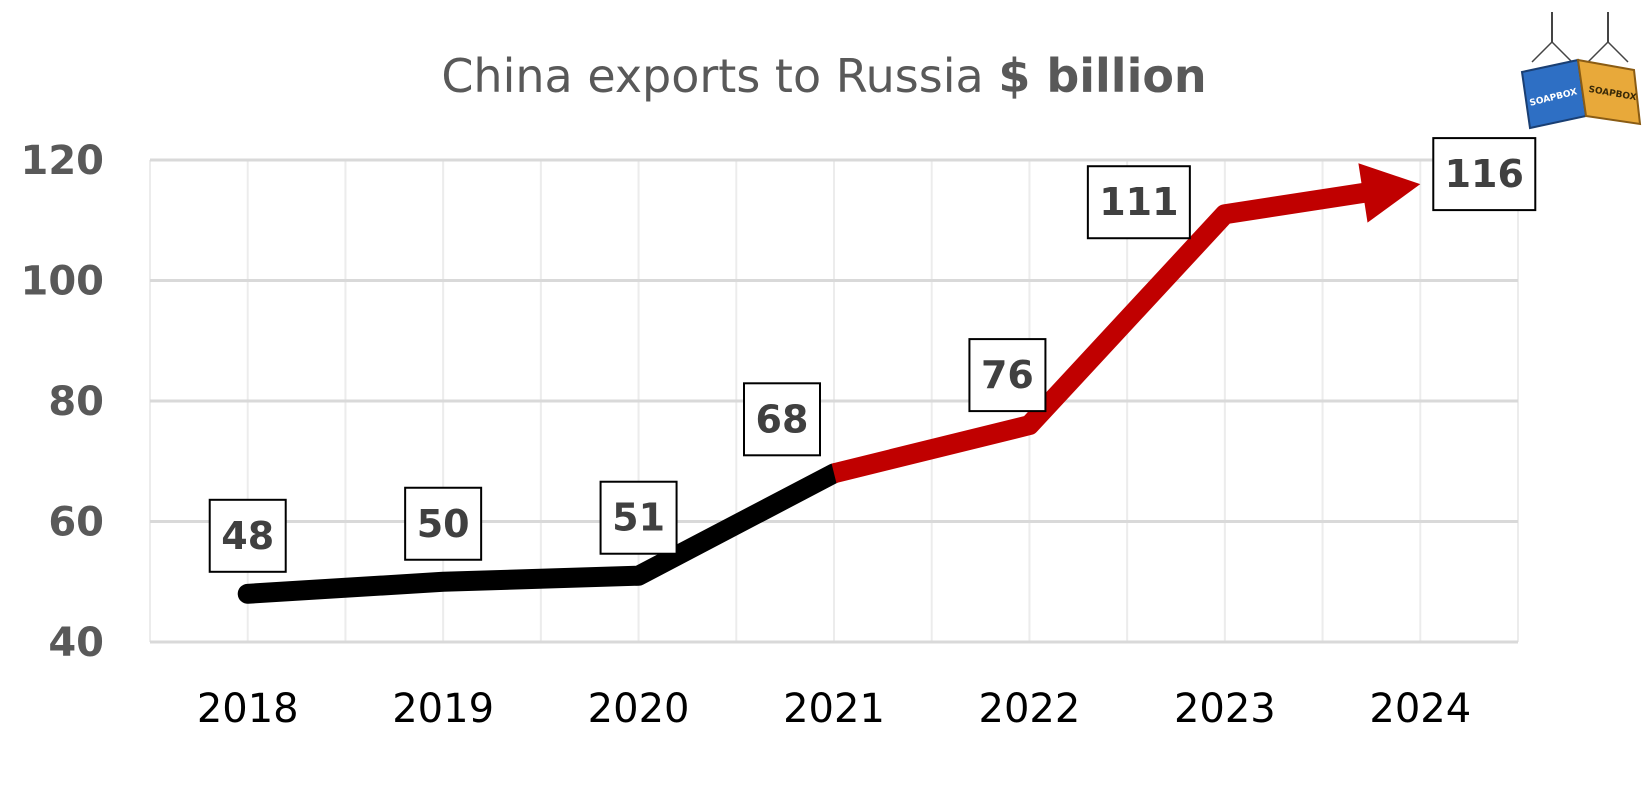 The height and width of the screenshot is (800, 1648). Describe the element at coordinates (1225, 709) in the screenshot. I see `x-tick-label: 2023` at that location.